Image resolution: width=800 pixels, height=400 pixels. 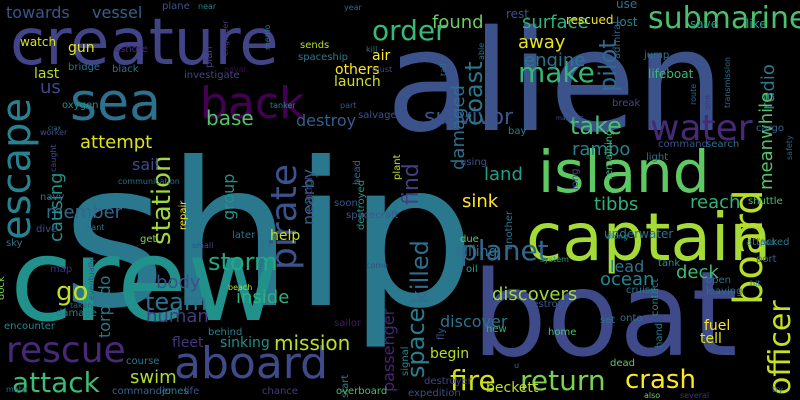 What do you see at coordinates (697, 272) in the screenshot?
I see `cloud-word: deck` at bounding box center [697, 272].